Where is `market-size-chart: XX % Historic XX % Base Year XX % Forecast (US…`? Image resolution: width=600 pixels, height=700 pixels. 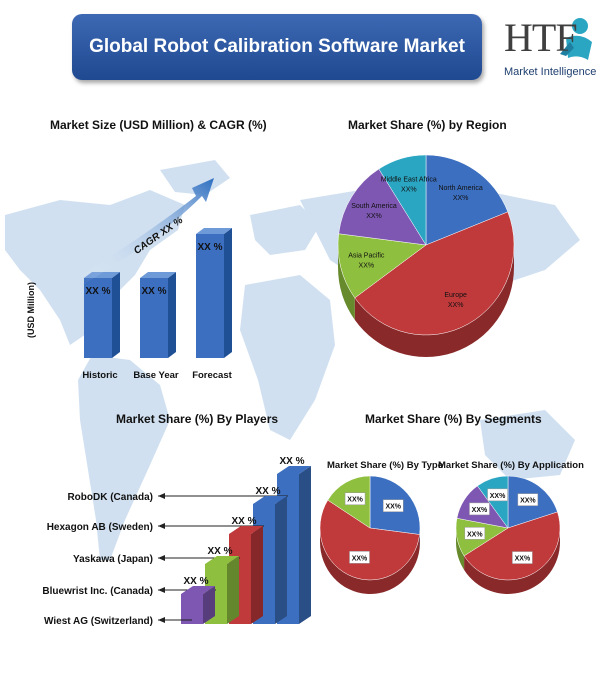
market-size-chart: XX % Historic XX % Base Year XX % Forecast (US… is located at coordinates (129, 279).